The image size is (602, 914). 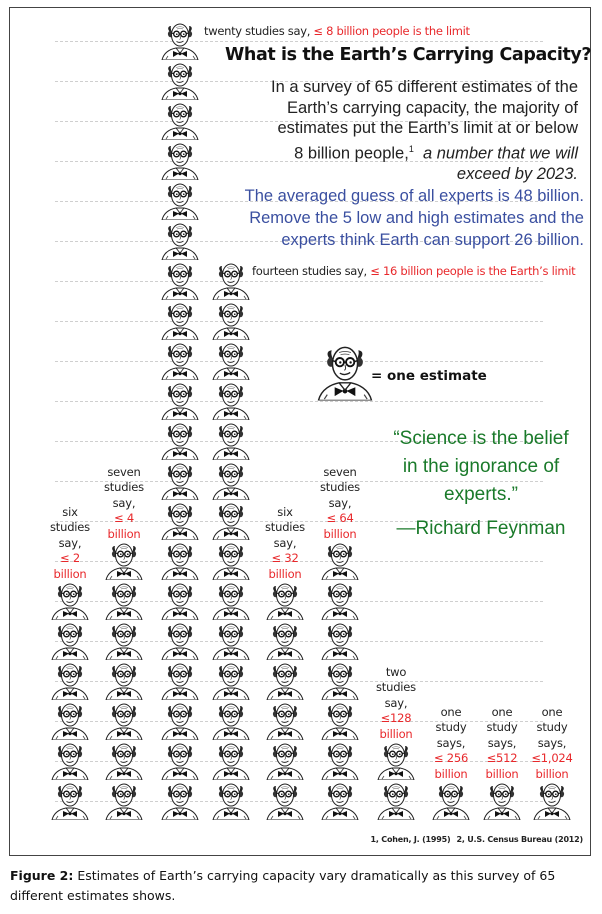 What do you see at coordinates (398, 151) in the screenshot?
I see `intro-line: 8 billion people,1 a number that we will` at bounding box center [398, 151].